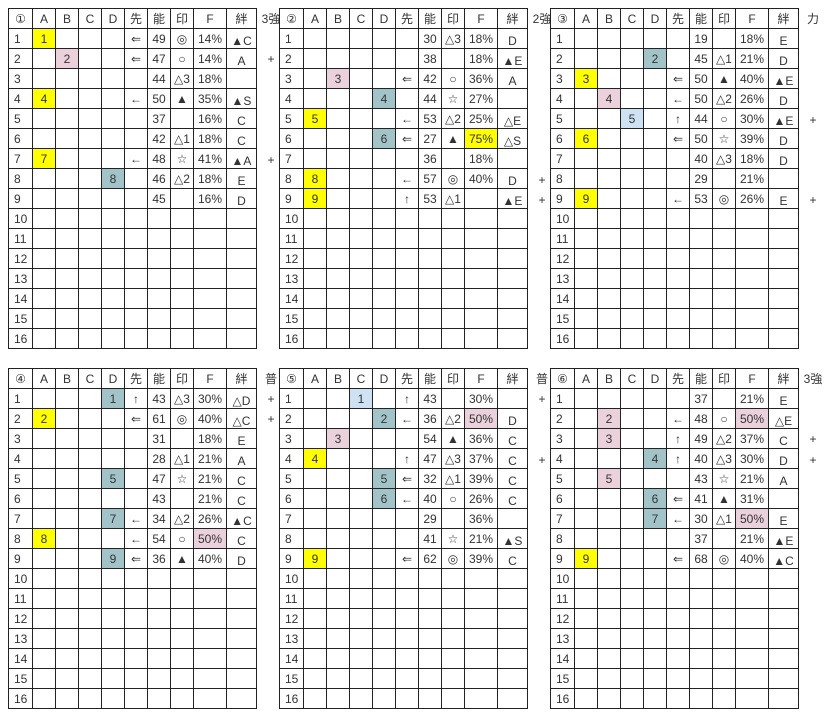 This screenshot has width=830, height=719. What do you see at coordinates (210, 178) in the screenshot?
I see `cell-F: 18%` at bounding box center [210, 178].